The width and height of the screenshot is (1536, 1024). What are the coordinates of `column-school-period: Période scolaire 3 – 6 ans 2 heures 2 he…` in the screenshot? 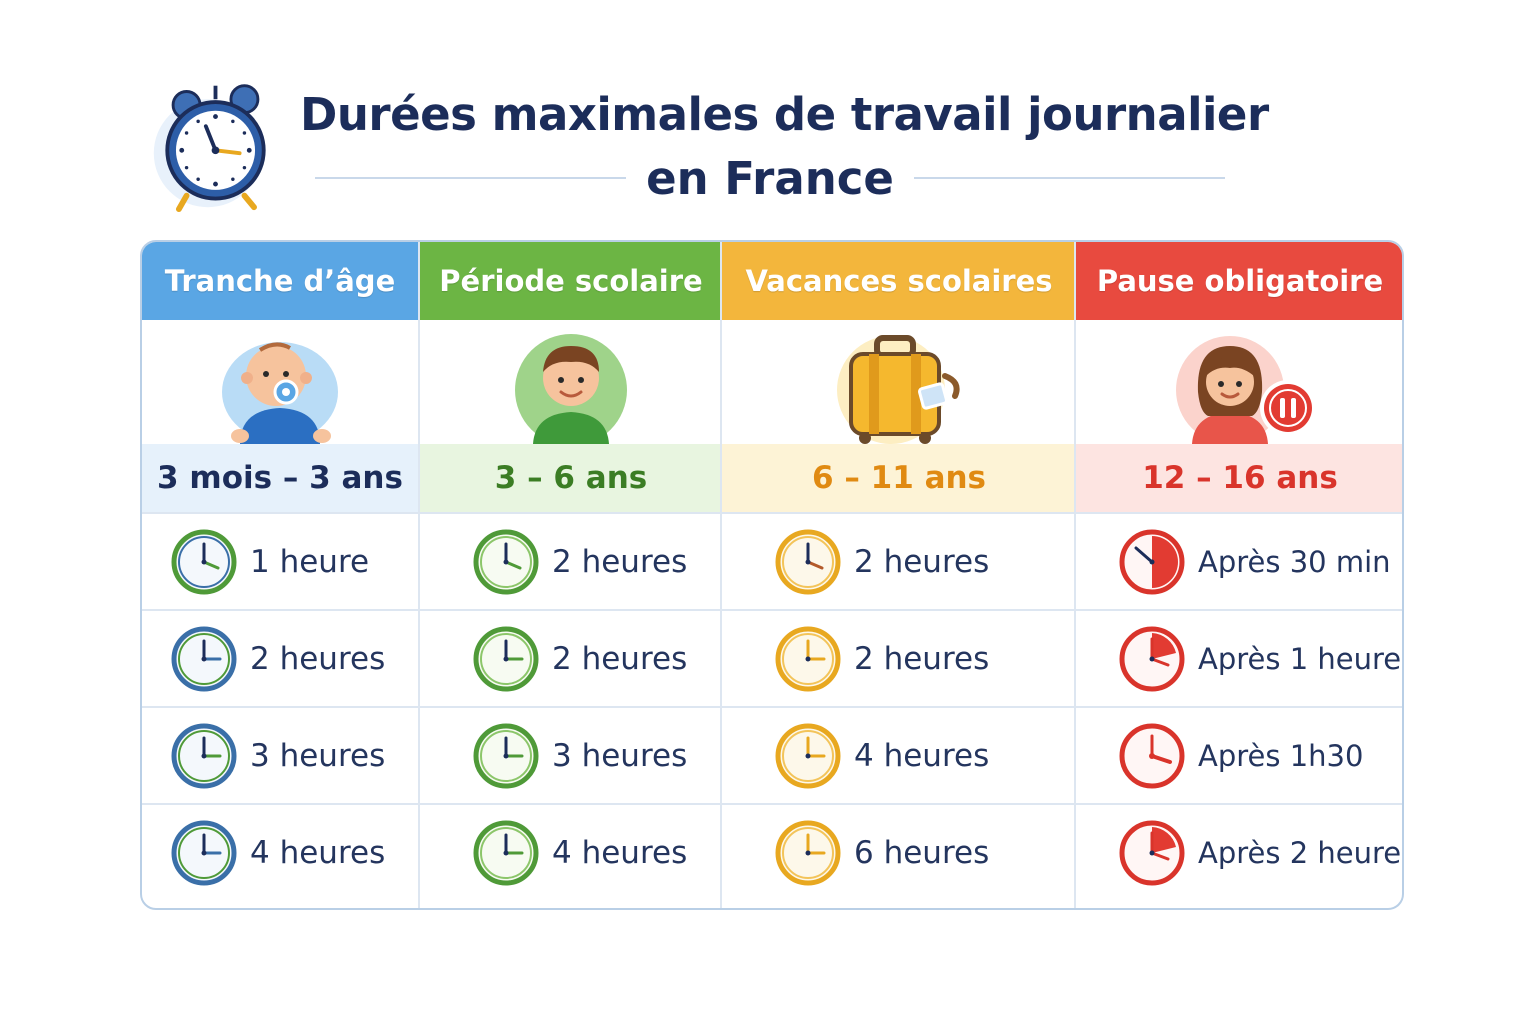 It's located at (570, 575).